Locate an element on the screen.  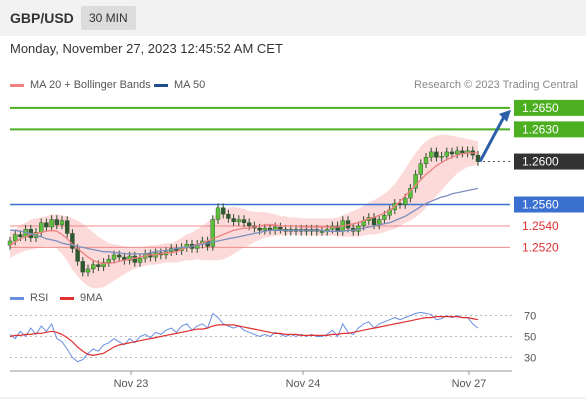
ma50-line is located at coordinates (244, 221).